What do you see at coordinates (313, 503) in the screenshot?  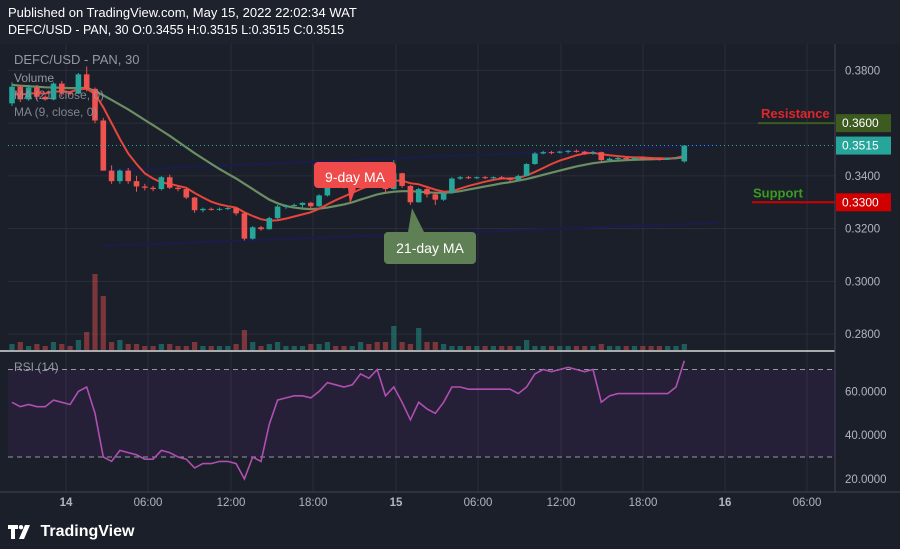 I see `time-tick-label: 18:00` at bounding box center [313, 503].